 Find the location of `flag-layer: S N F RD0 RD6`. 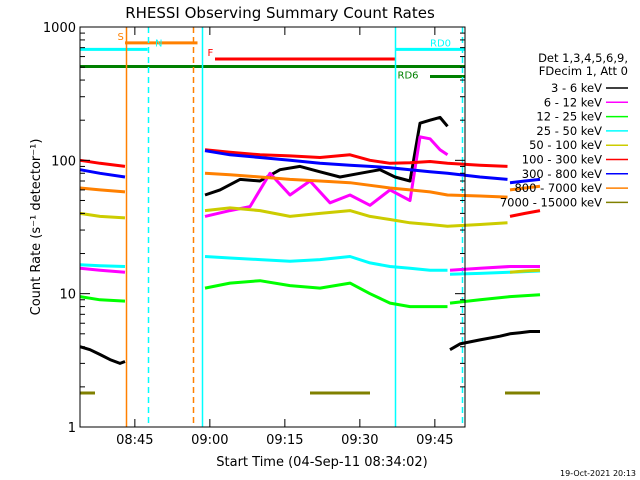

flag-layer: S N F RD0 RD6 is located at coordinates (272, 57).